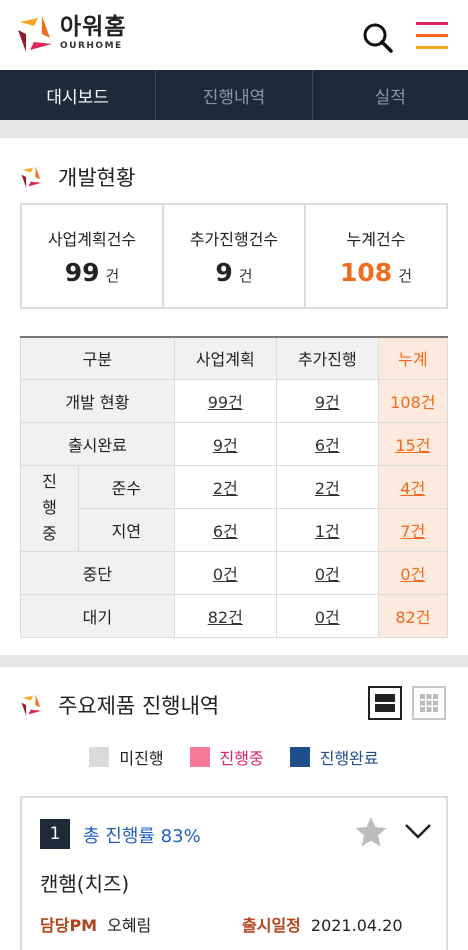  I want to click on cell-link: 4건, so click(413, 488).